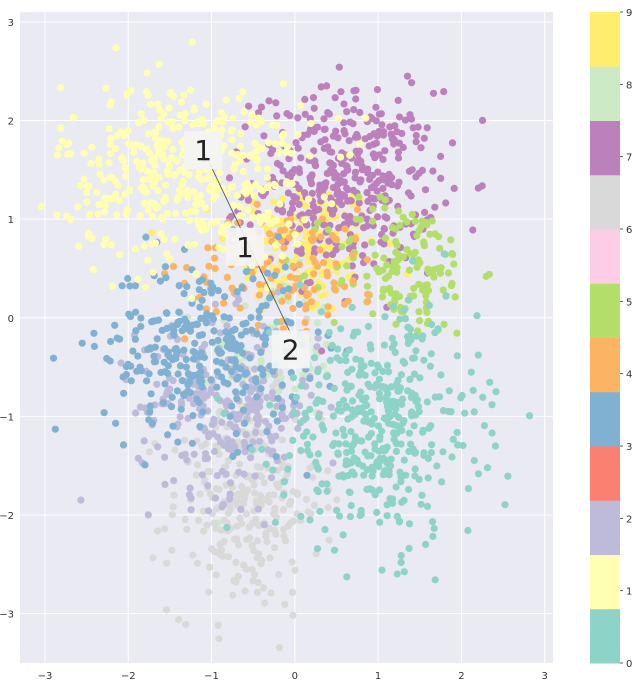  I want to click on y-tick-label: −1, so click(7, 417).